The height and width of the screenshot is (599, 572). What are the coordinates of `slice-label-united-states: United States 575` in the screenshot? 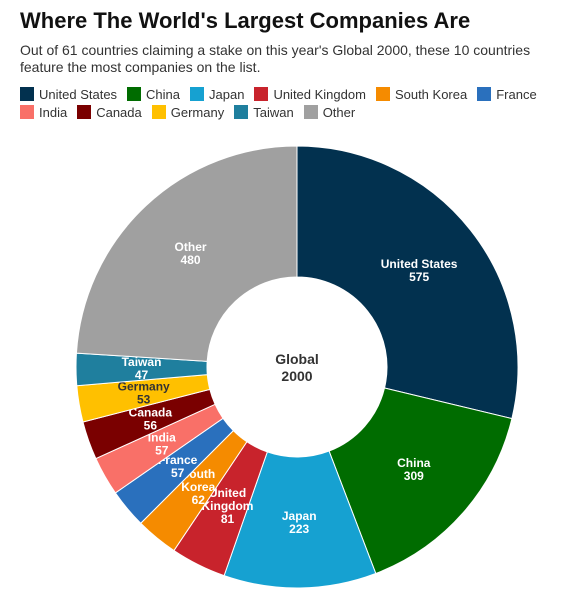 It's located at (419, 270).